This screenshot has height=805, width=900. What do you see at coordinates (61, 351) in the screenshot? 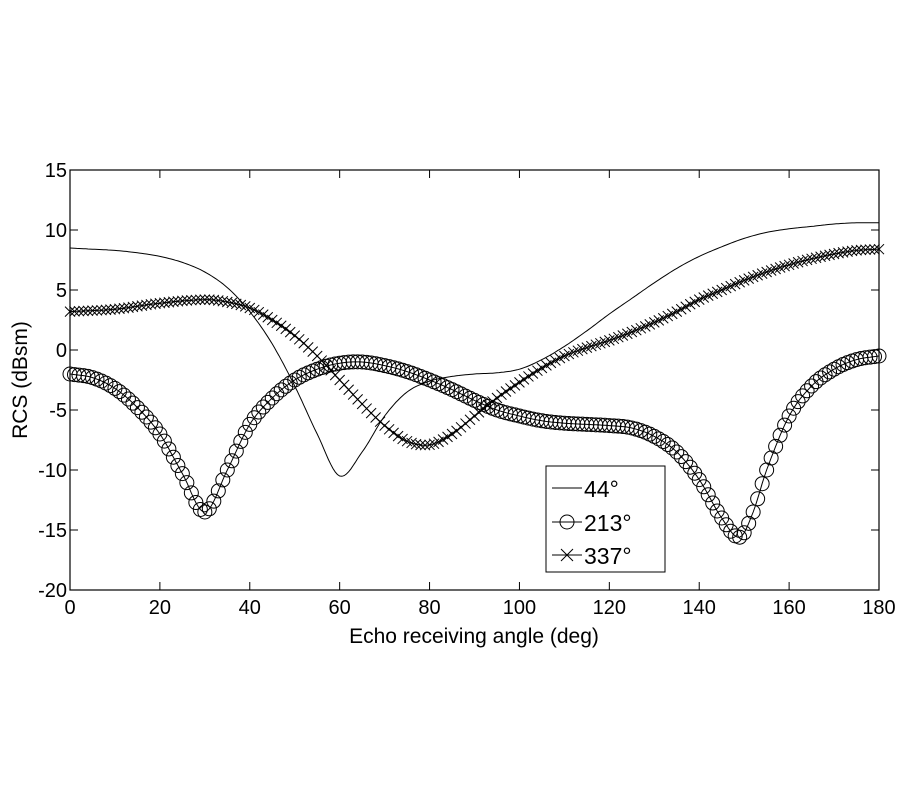
I see `y-tick-label: 0` at bounding box center [61, 351].